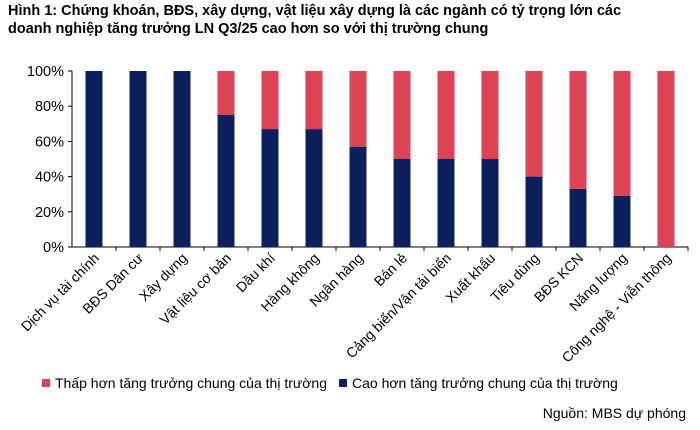 The height and width of the screenshot is (430, 700). I want to click on source-note: Nguồn: MBS dự phóng, so click(614, 413).